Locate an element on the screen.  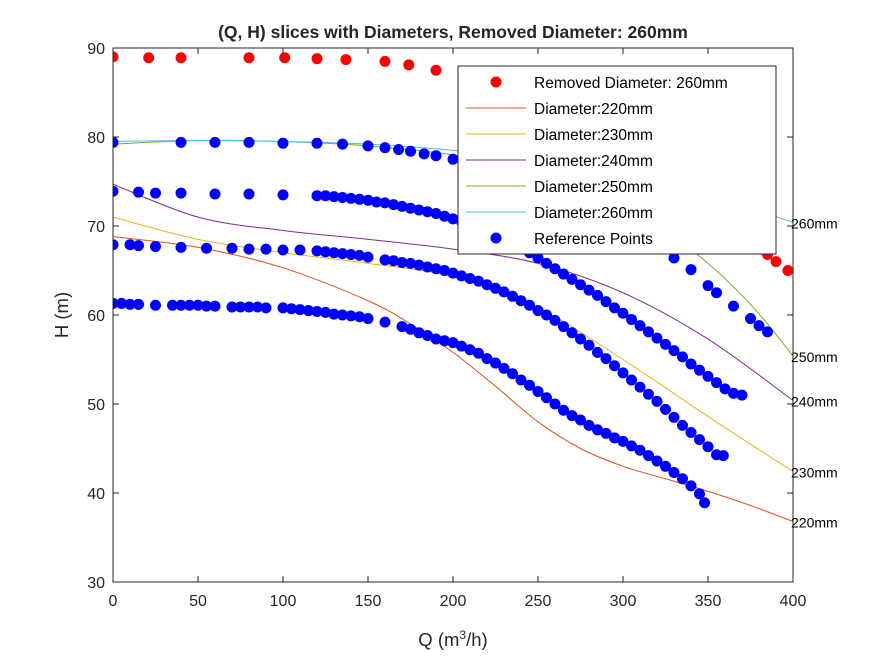
legend-label: Diameter:240mm is located at coordinates (593, 161).